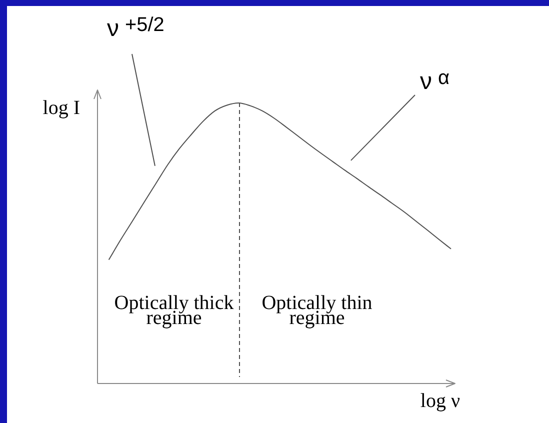 The height and width of the screenshot is (423, 549). What do you see at coordinates (440, 401) in the screenshot?
I see `x-axis-title: log ν` at bounding box center [440, 401].